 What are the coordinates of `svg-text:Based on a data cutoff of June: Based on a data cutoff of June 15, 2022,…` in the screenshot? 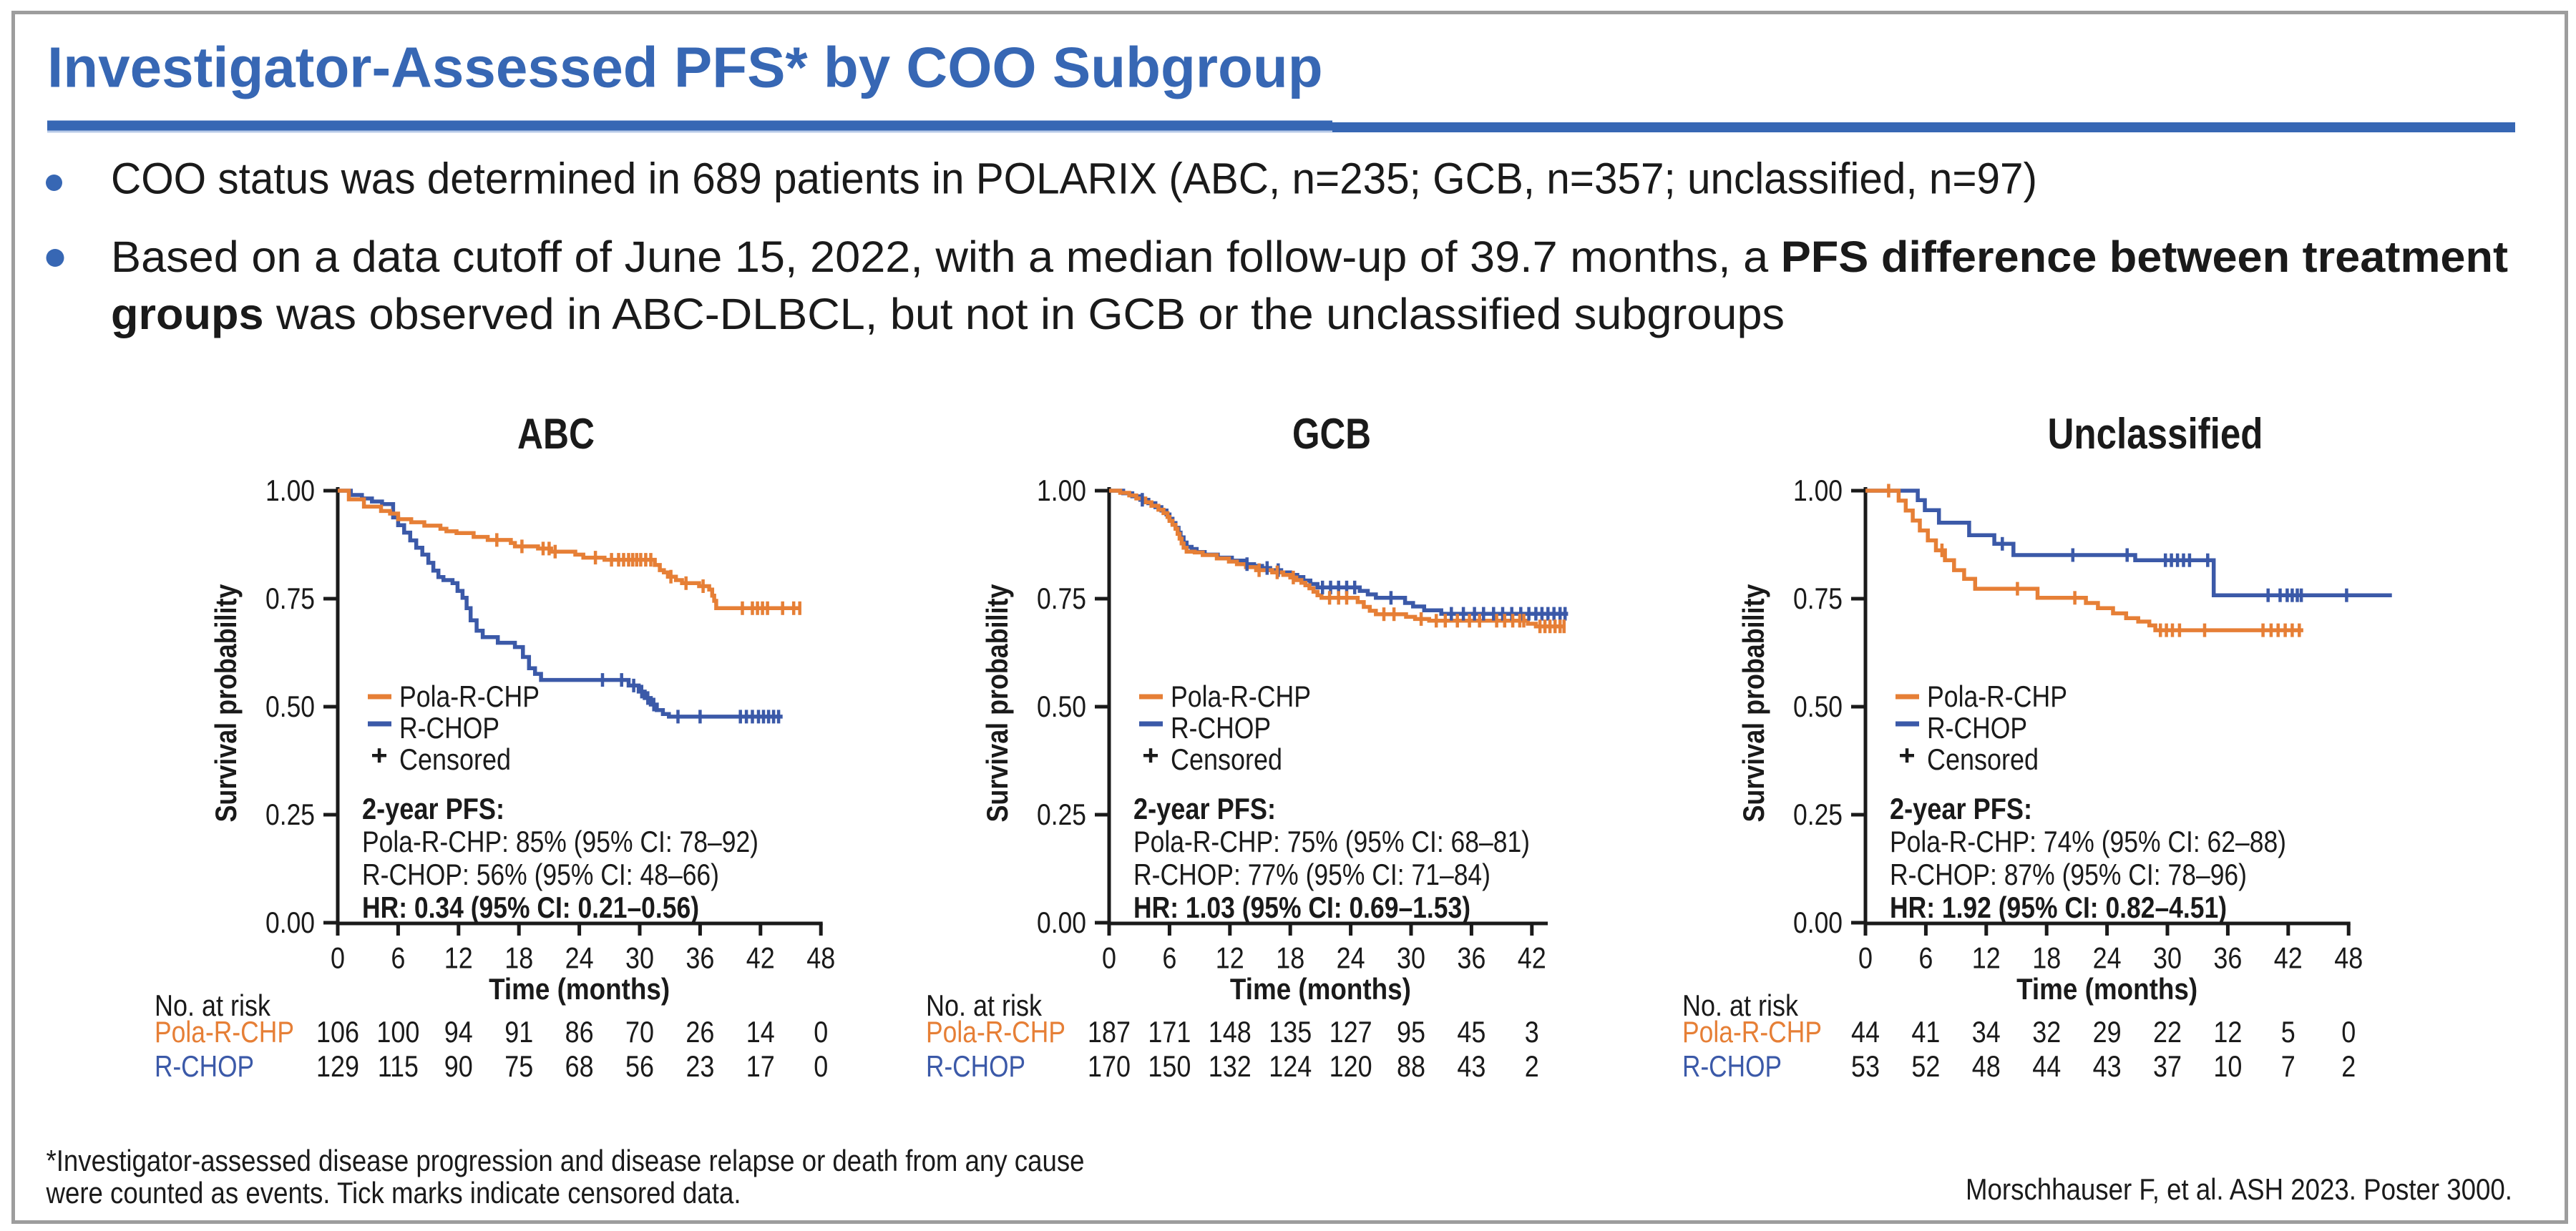 It's located at (1309, 256).